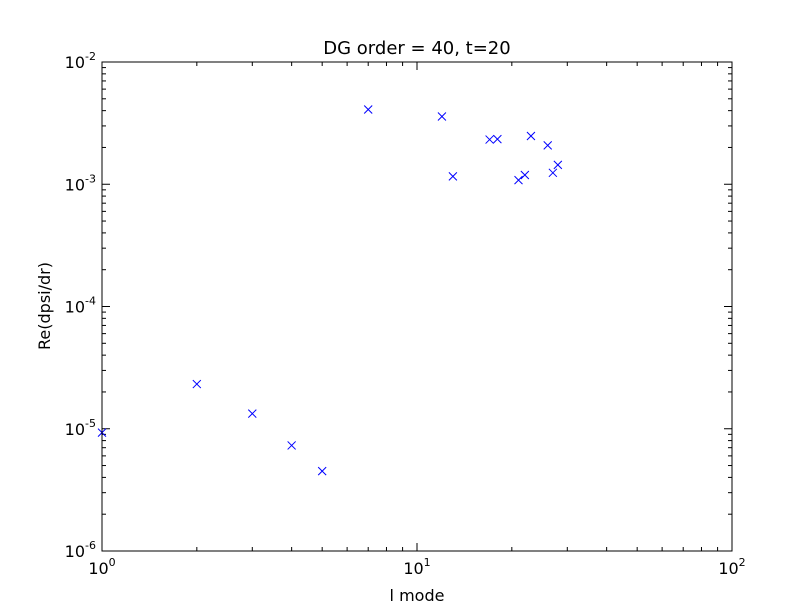 The image size is (812, 612). Describe the element at coordinates (80, 183) in the screenshot. I see `y-tick-label: 10⁻³` at that location.